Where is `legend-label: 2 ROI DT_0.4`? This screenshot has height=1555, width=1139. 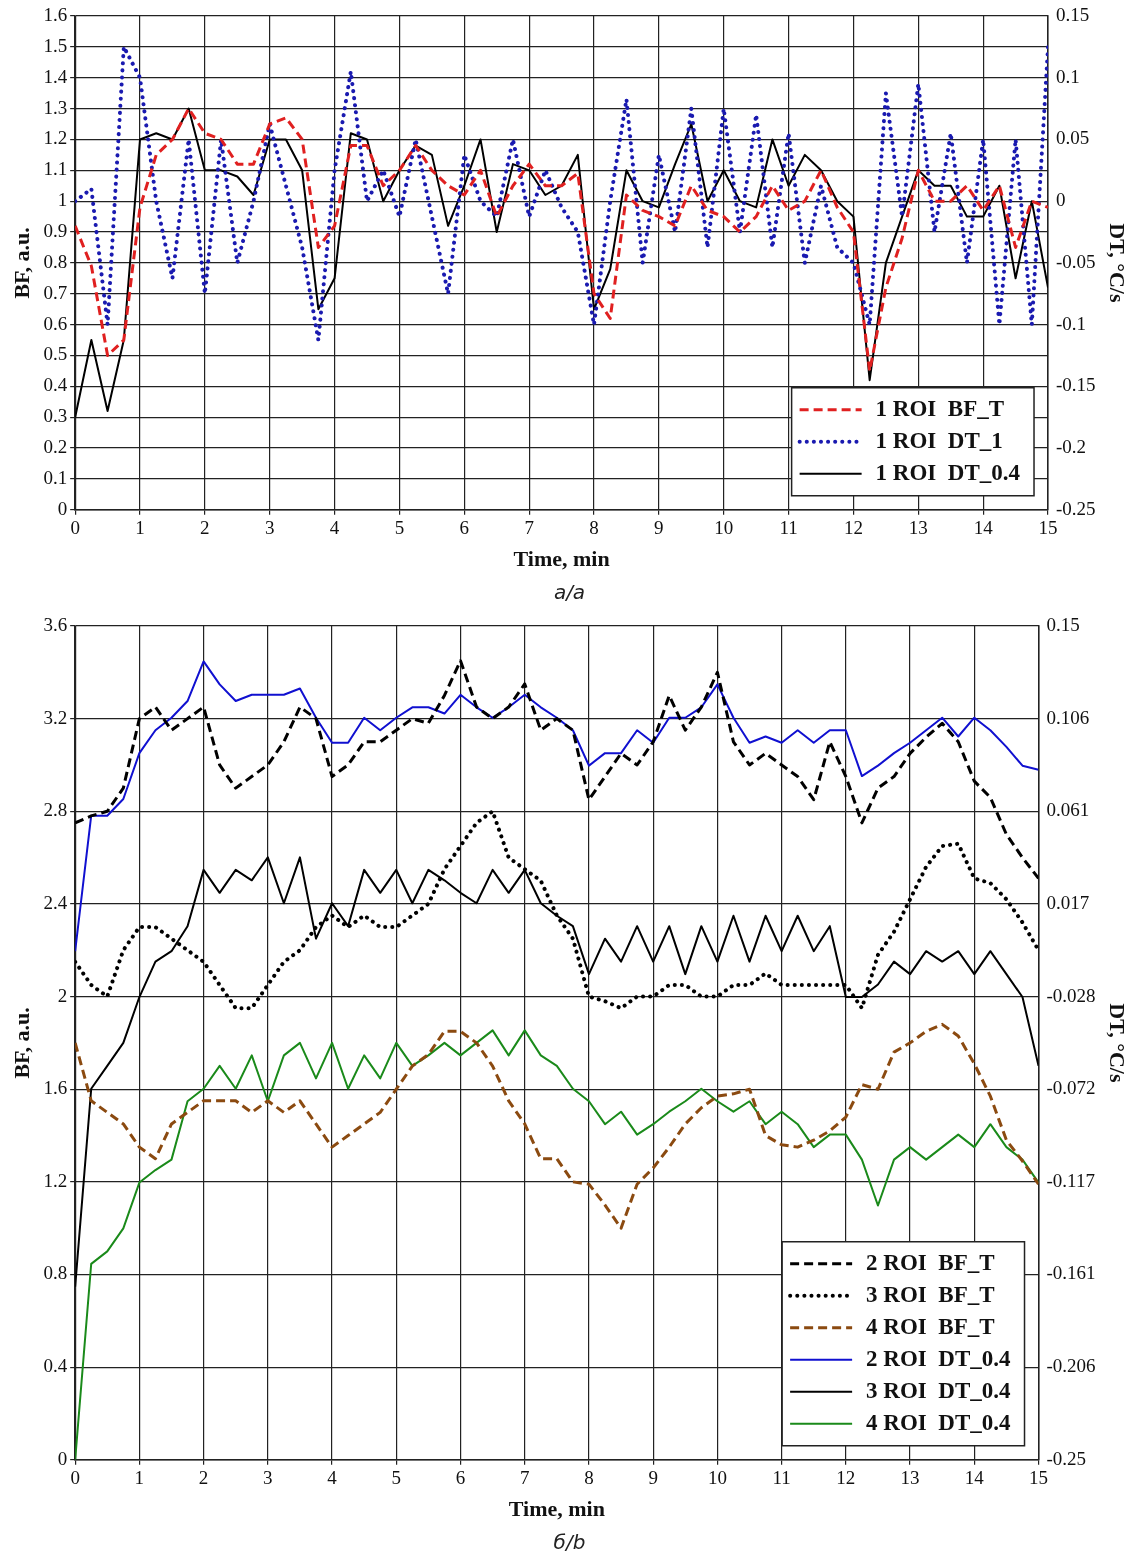 legend-label: 2 ROI DT_0.4 is located at coordinates (939, 1358).